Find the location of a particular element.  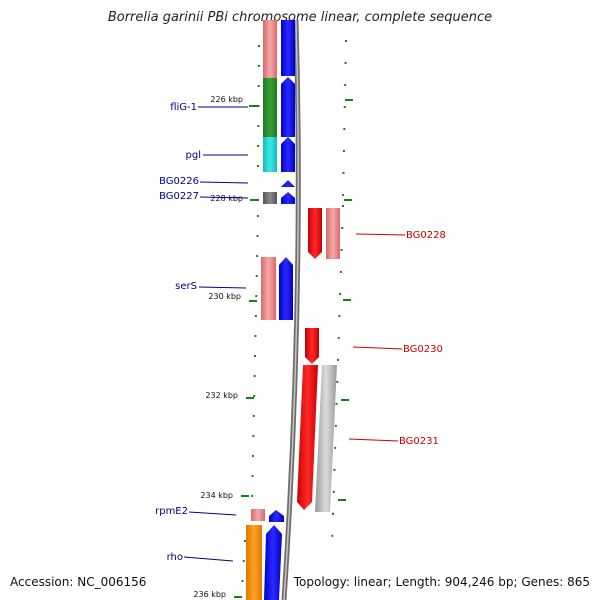

inner-dotted-guide is located at coordinates (250, 317).